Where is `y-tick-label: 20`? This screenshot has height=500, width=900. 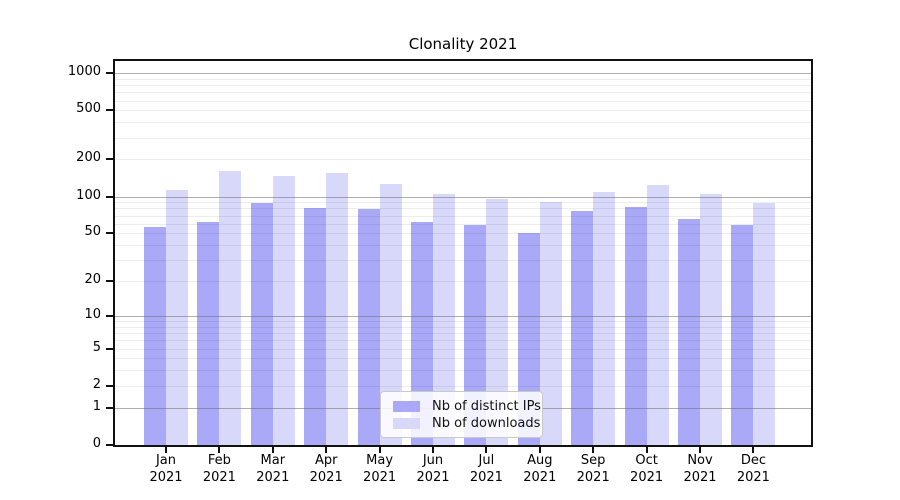
y-tick-label: 20 is located at coordinates (92, 280).